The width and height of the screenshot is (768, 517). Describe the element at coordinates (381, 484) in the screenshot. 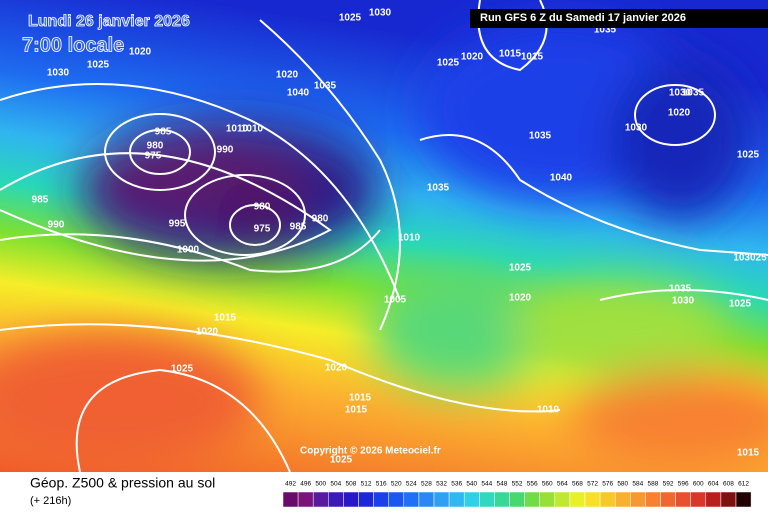

I see `scale-label: 516` at that location.